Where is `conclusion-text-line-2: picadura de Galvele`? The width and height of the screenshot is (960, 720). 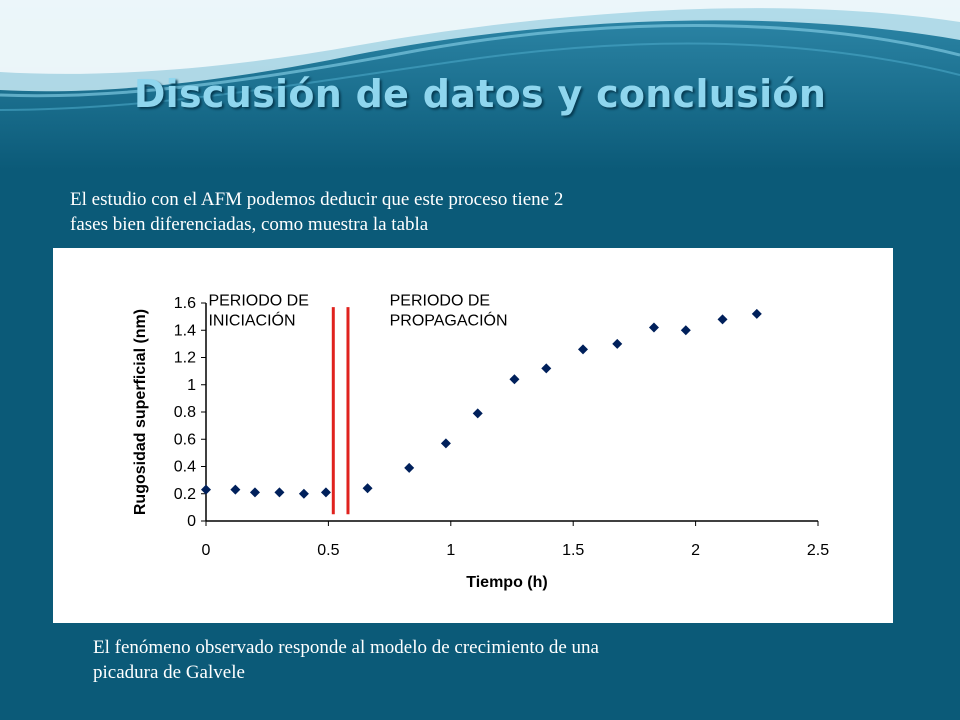 conclusion-text-line-2: picadura de Galvele is located at coordinates (169, 672).